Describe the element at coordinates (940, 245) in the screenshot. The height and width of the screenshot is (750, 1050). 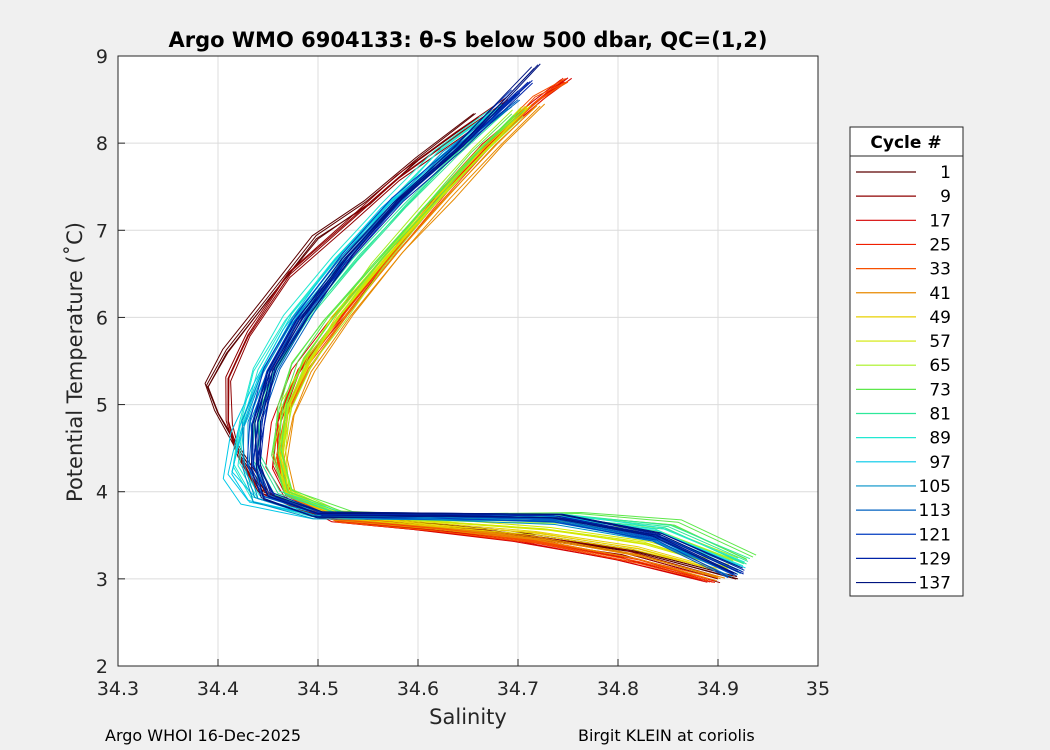
I see `legend-label-cycle-25: 25` at that location.